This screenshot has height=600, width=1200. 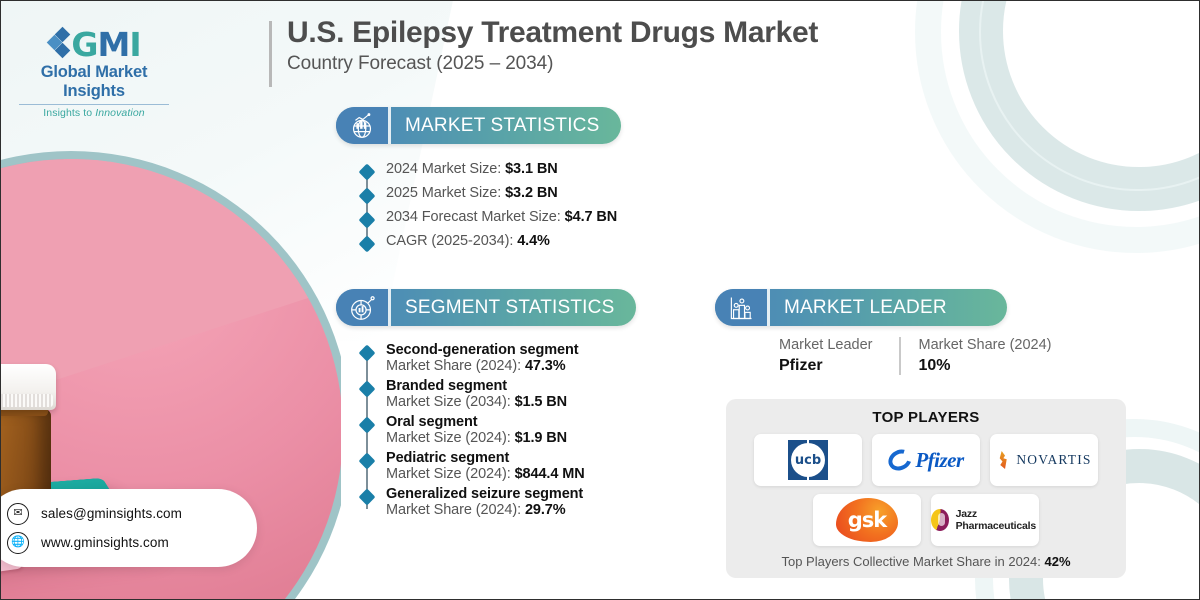 I want to click on segment-value: $844.4 MN, so click(x=549, y=474).